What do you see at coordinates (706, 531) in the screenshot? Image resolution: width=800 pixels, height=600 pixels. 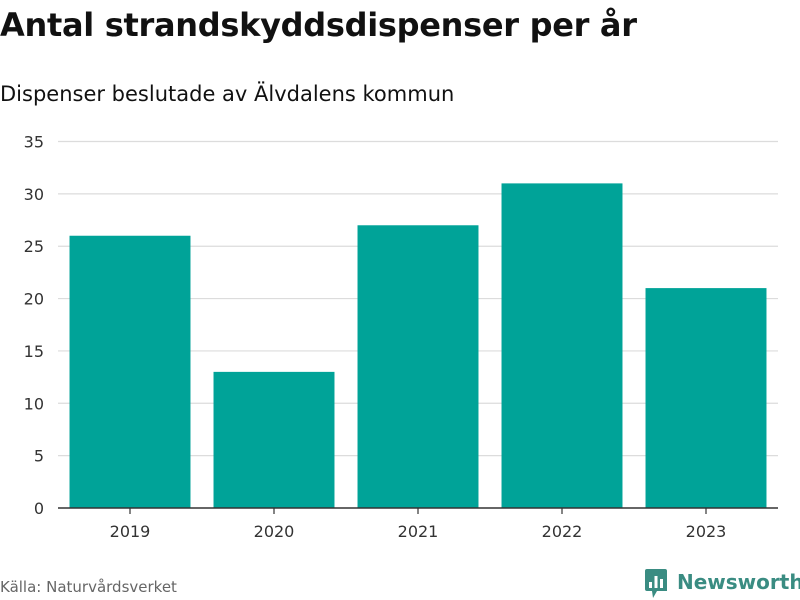 I see `x-tick-label: 2023` at bounding box center [706, 531].